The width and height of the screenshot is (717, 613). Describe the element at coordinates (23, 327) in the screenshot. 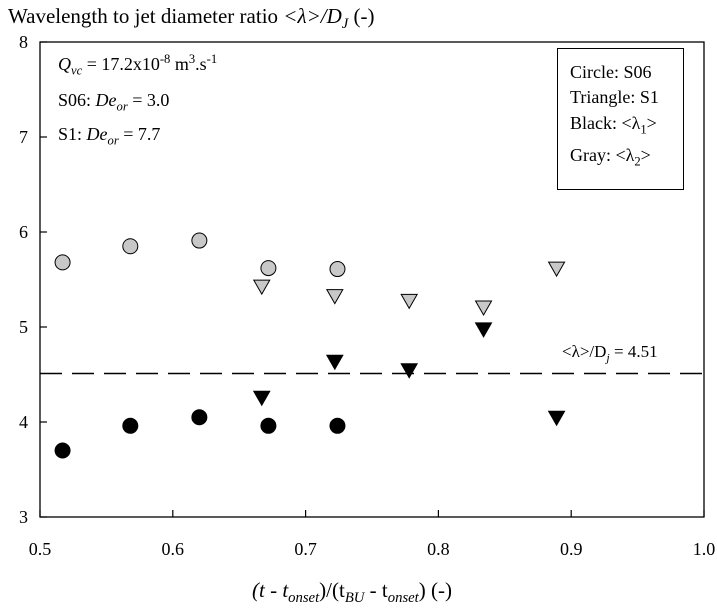

I see `y-tick-label: 5` at that location.